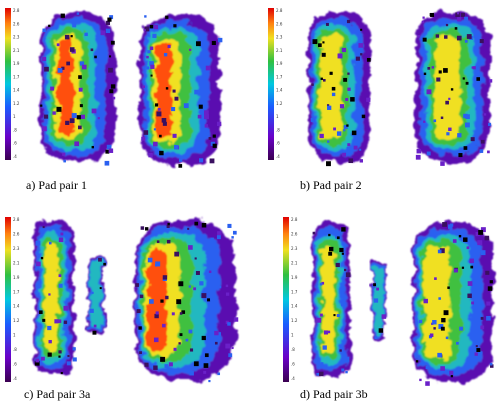 This screenshot has width=500, height=410. Describe the element at coordinates (279, 90) in the screenshot. I see `colorbar-tick-label: 1.4` at that location.